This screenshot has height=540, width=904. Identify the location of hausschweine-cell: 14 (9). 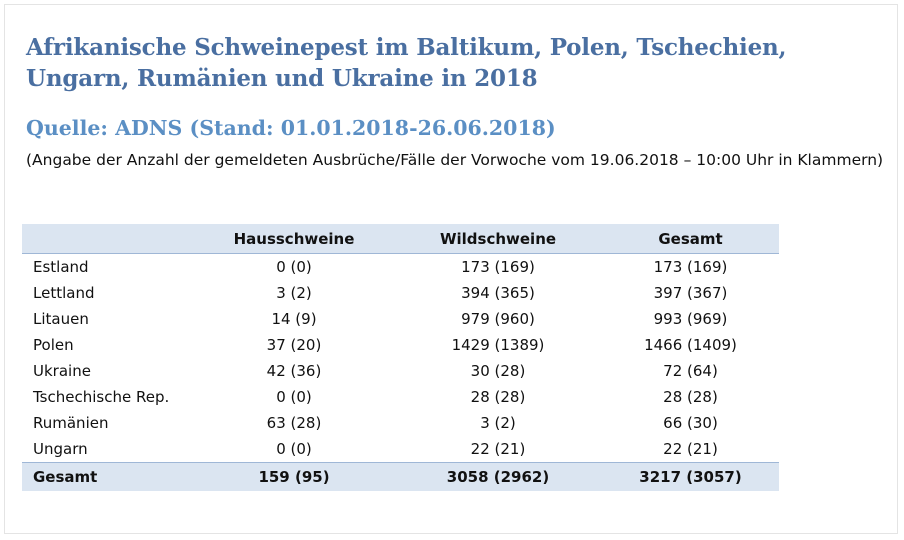
(294, 319).